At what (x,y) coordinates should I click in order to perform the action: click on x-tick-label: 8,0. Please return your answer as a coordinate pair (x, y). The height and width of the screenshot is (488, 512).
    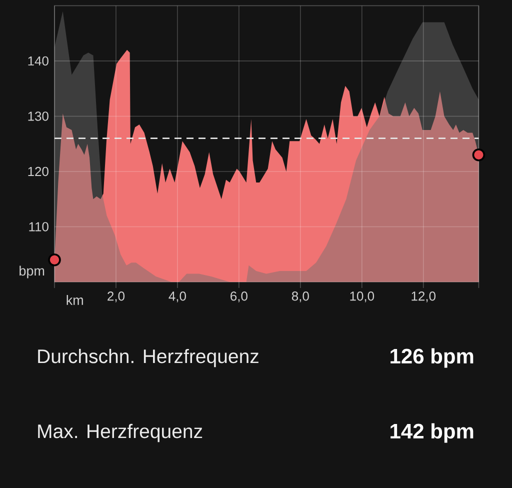
    Looking at the image, I should click on (300, 297).